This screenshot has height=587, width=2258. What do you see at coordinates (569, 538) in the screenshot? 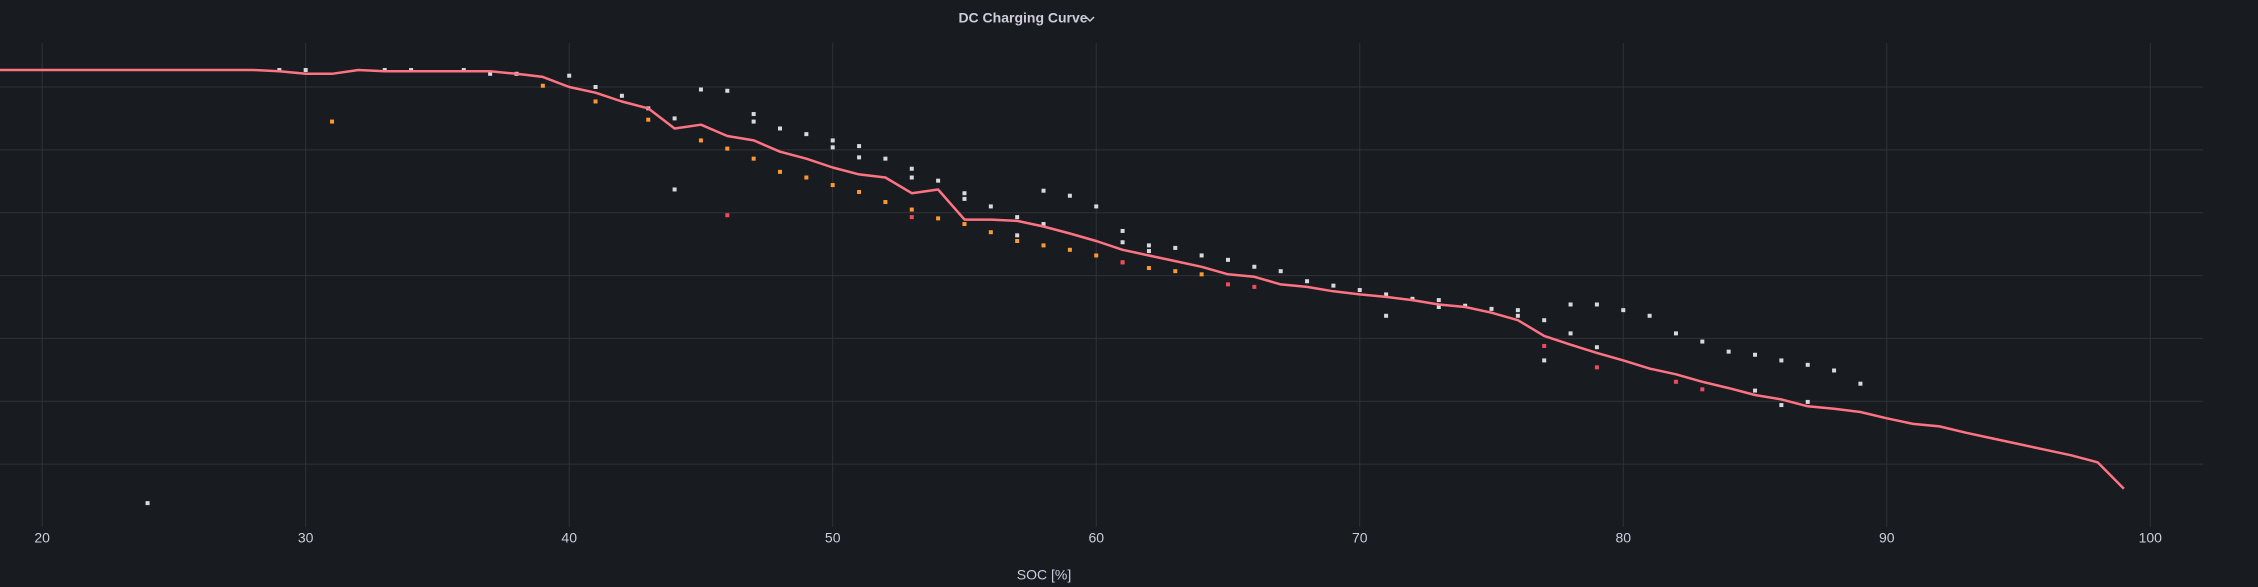
I see `x-tick-label: 40` at bounding box center [569, 538].